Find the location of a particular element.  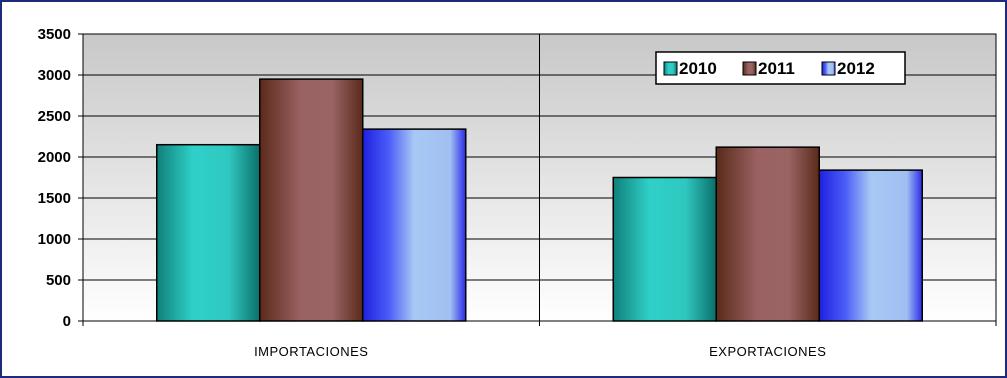

legend-box is located at coordinates (780, 68).